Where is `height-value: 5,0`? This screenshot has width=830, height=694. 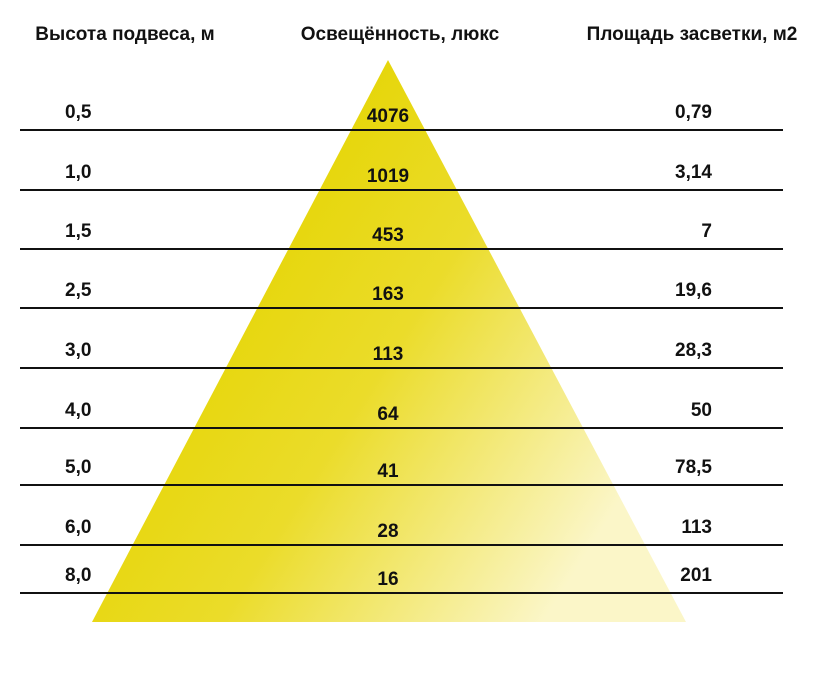
height-value: 5,0 is located at coordinates (78, 467).